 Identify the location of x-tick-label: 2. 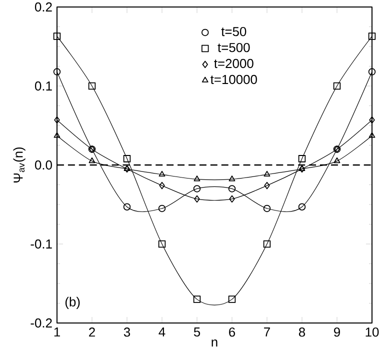
(92, 332).